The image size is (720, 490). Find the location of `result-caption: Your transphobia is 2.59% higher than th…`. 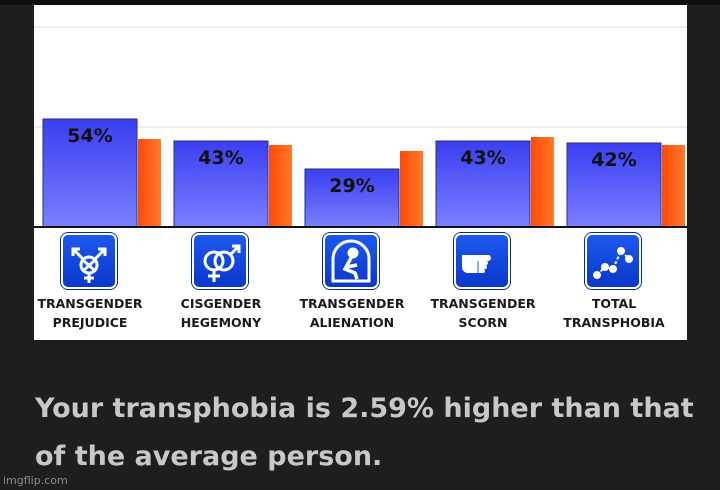

result-caption: Your transphobia is 2.59% higher than th… is located at coordinates (364, 432).